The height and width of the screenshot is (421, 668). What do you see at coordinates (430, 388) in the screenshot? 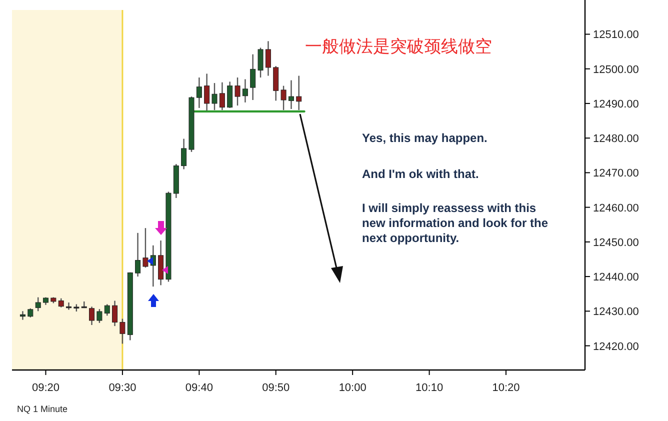
I see `x-tick-label: 10:10` at bounding box center [430, 388].